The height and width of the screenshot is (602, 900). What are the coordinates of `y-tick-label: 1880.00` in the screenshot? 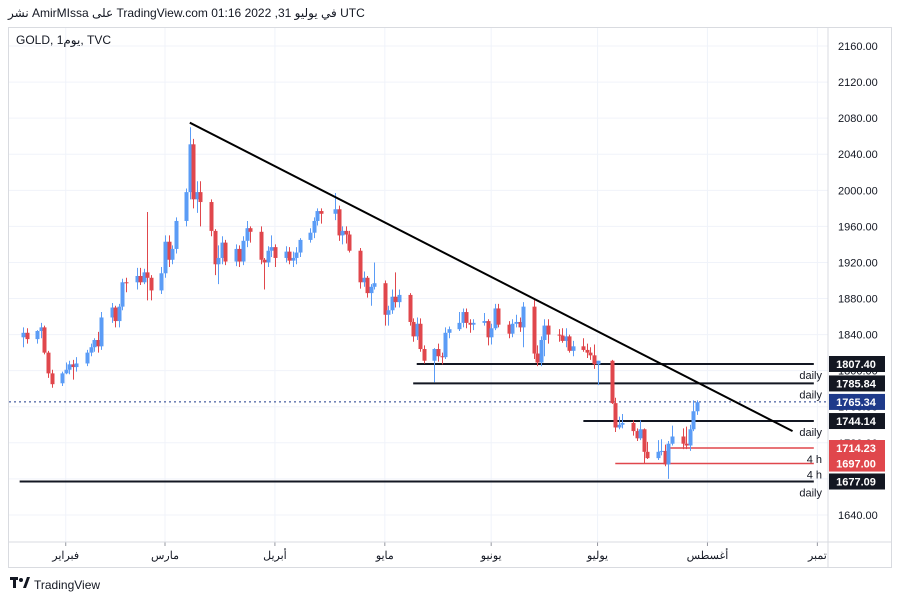 It's located at (858, 300).